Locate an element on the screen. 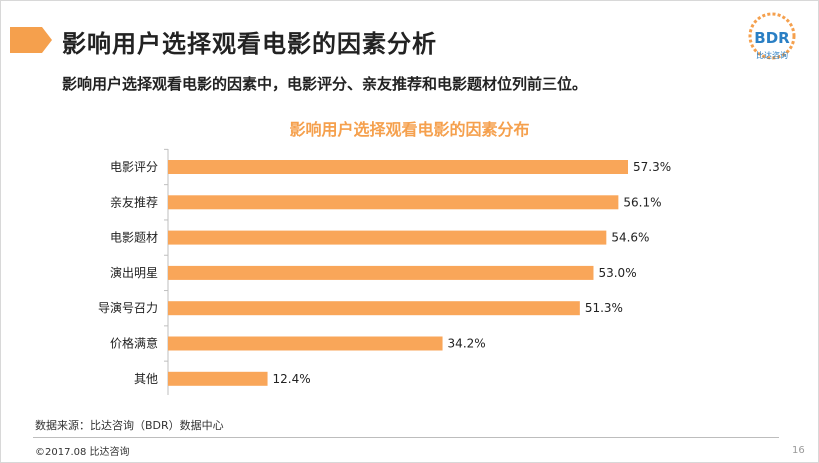 The image size is (819, 463). bdr-logo-icon: BDR is located at coordinates (772, 36).